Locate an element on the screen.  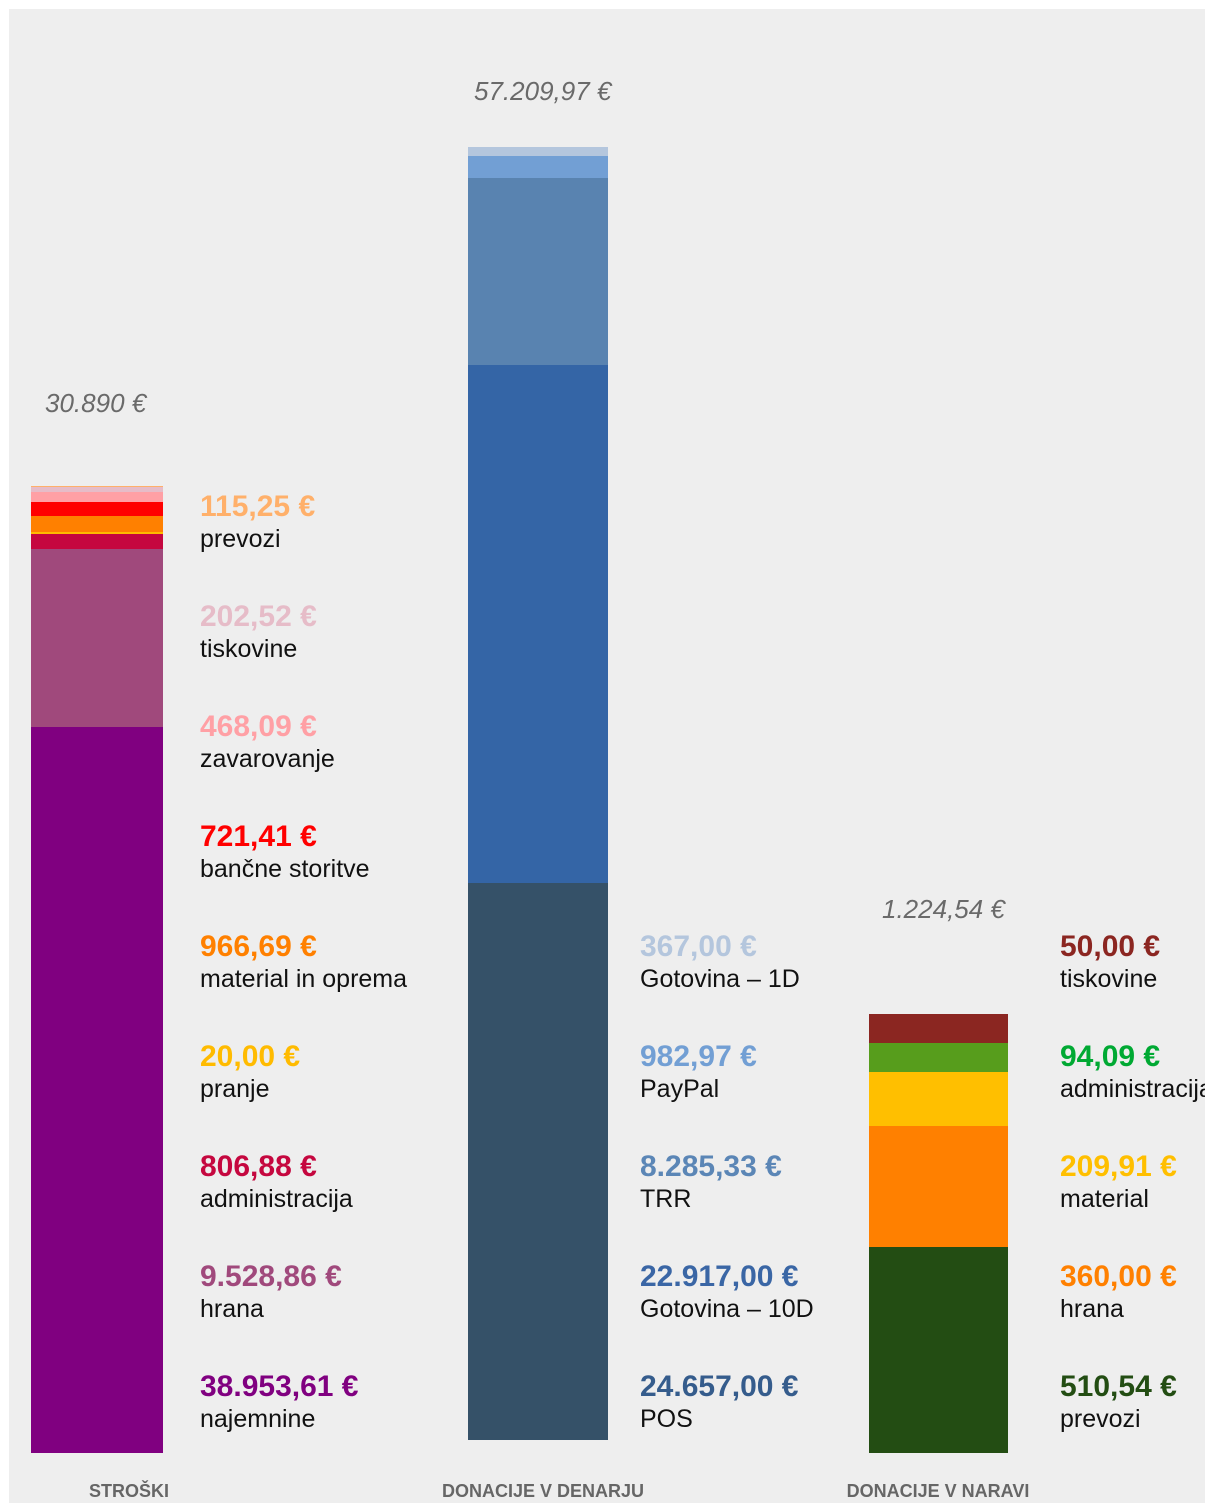
legend-value: 115,25 € is located at coordinates (258, 506).